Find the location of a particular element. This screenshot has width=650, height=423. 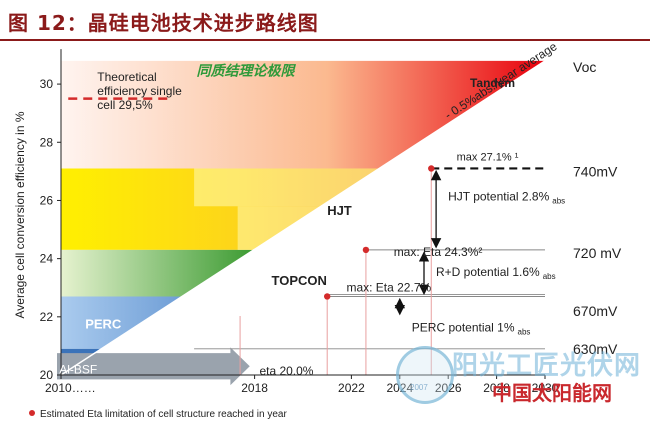

right-axis-label-3: 670mV is located at coordinates (595, 311).